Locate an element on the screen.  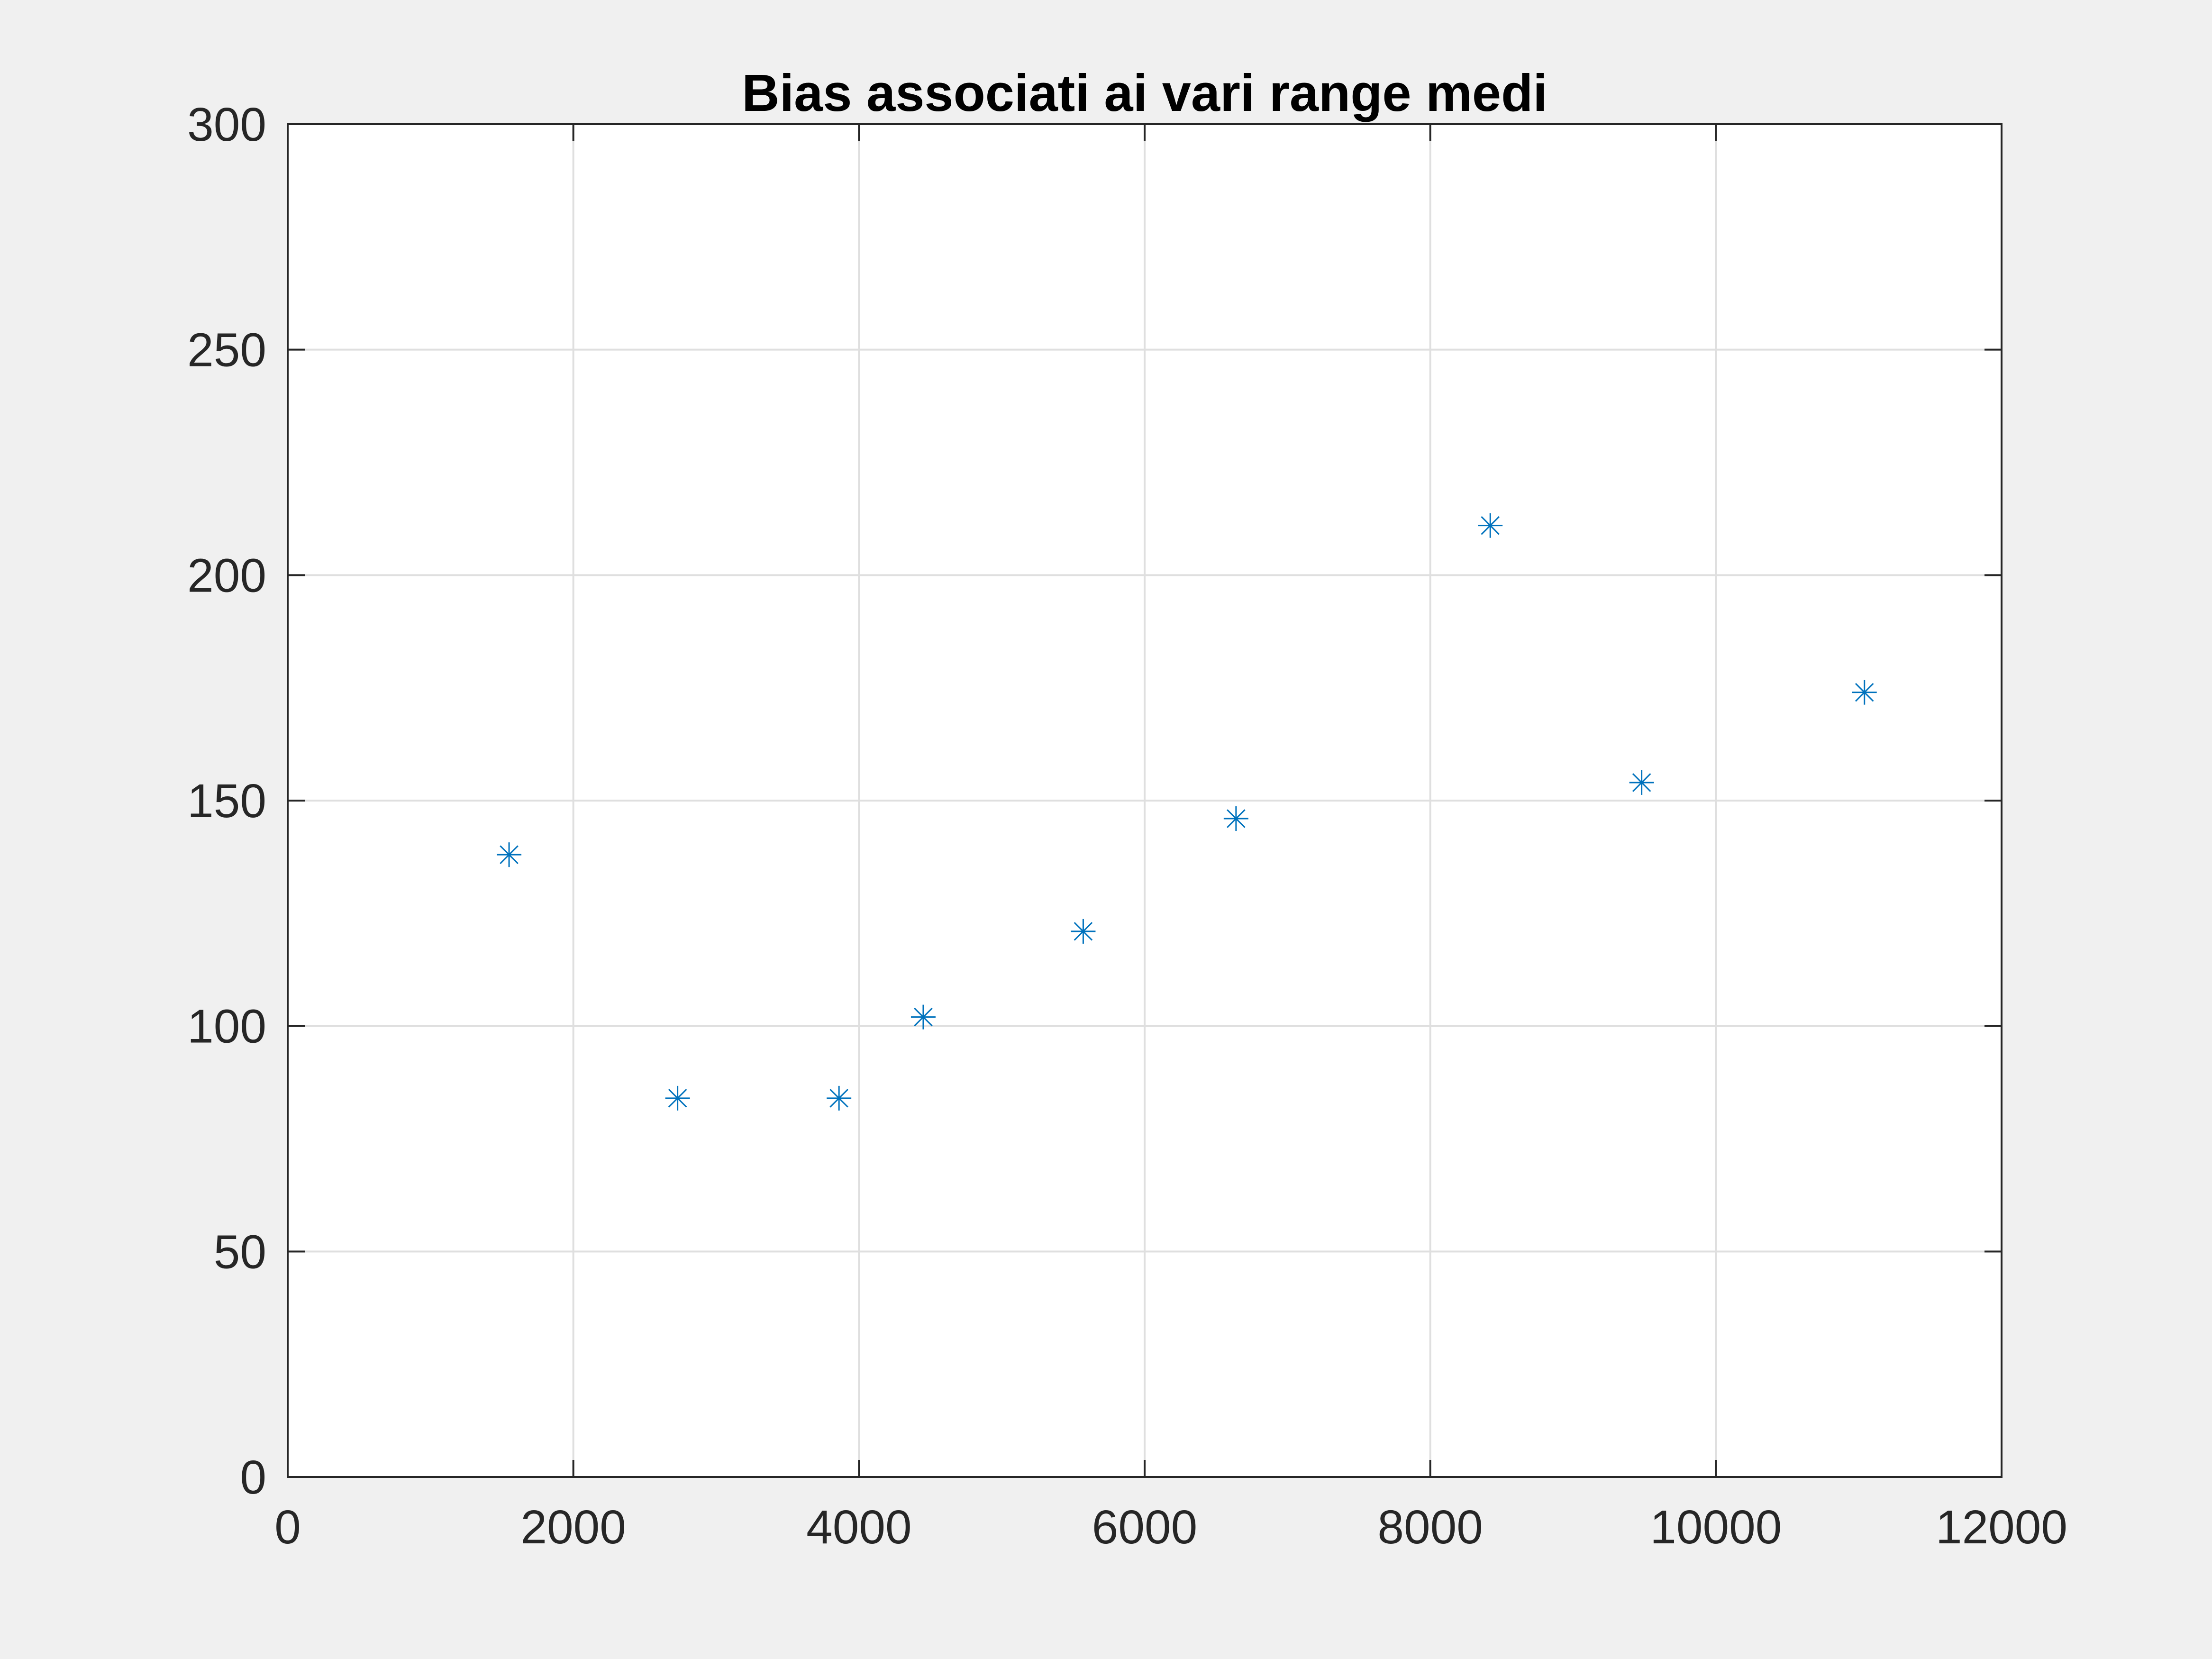
y-tick-label: 200 is located at coordinates (226, 575).